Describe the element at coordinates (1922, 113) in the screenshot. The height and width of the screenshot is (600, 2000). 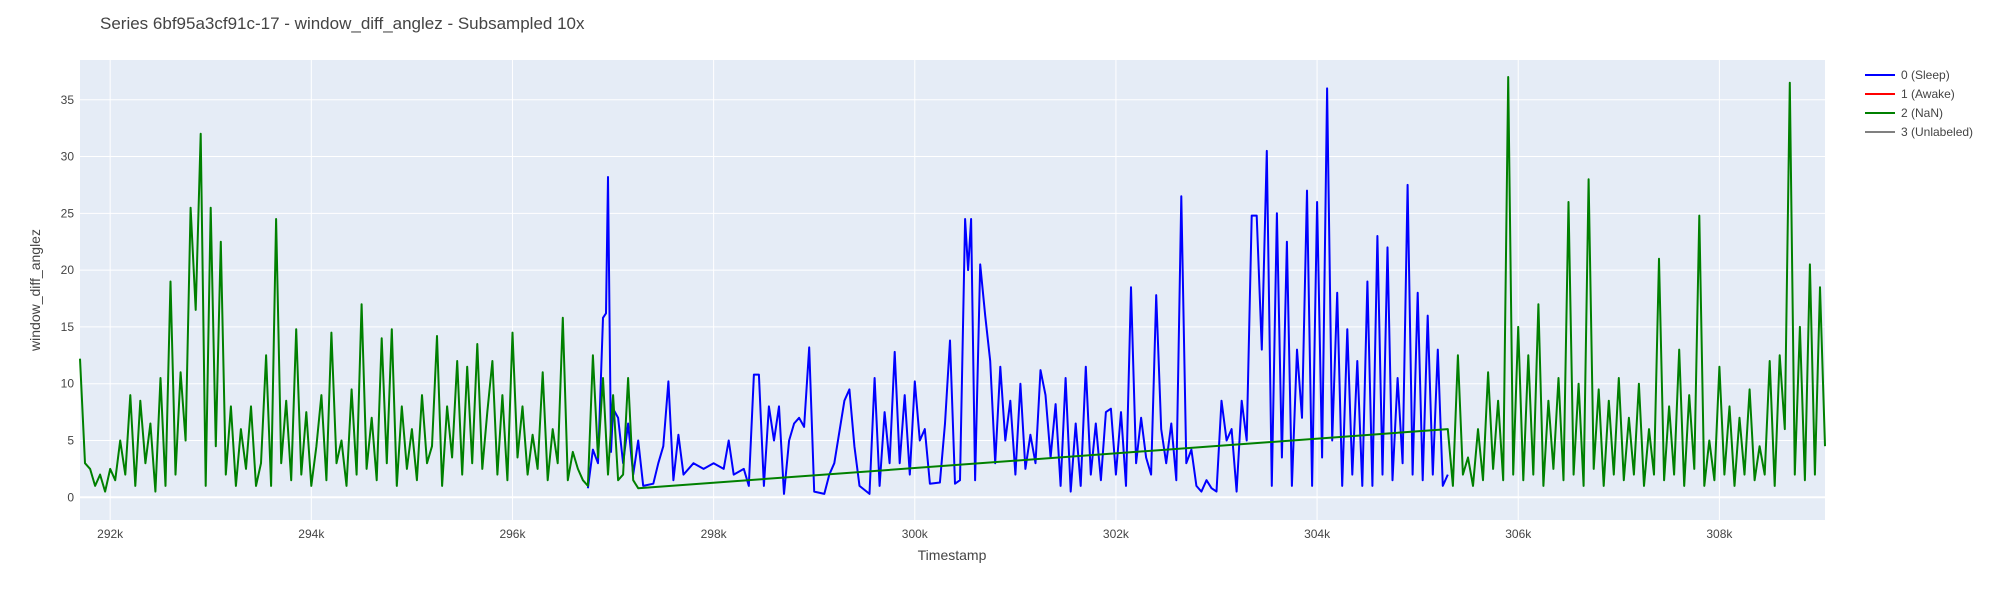
I see `legend-label: 2 (NaN)` at that location.